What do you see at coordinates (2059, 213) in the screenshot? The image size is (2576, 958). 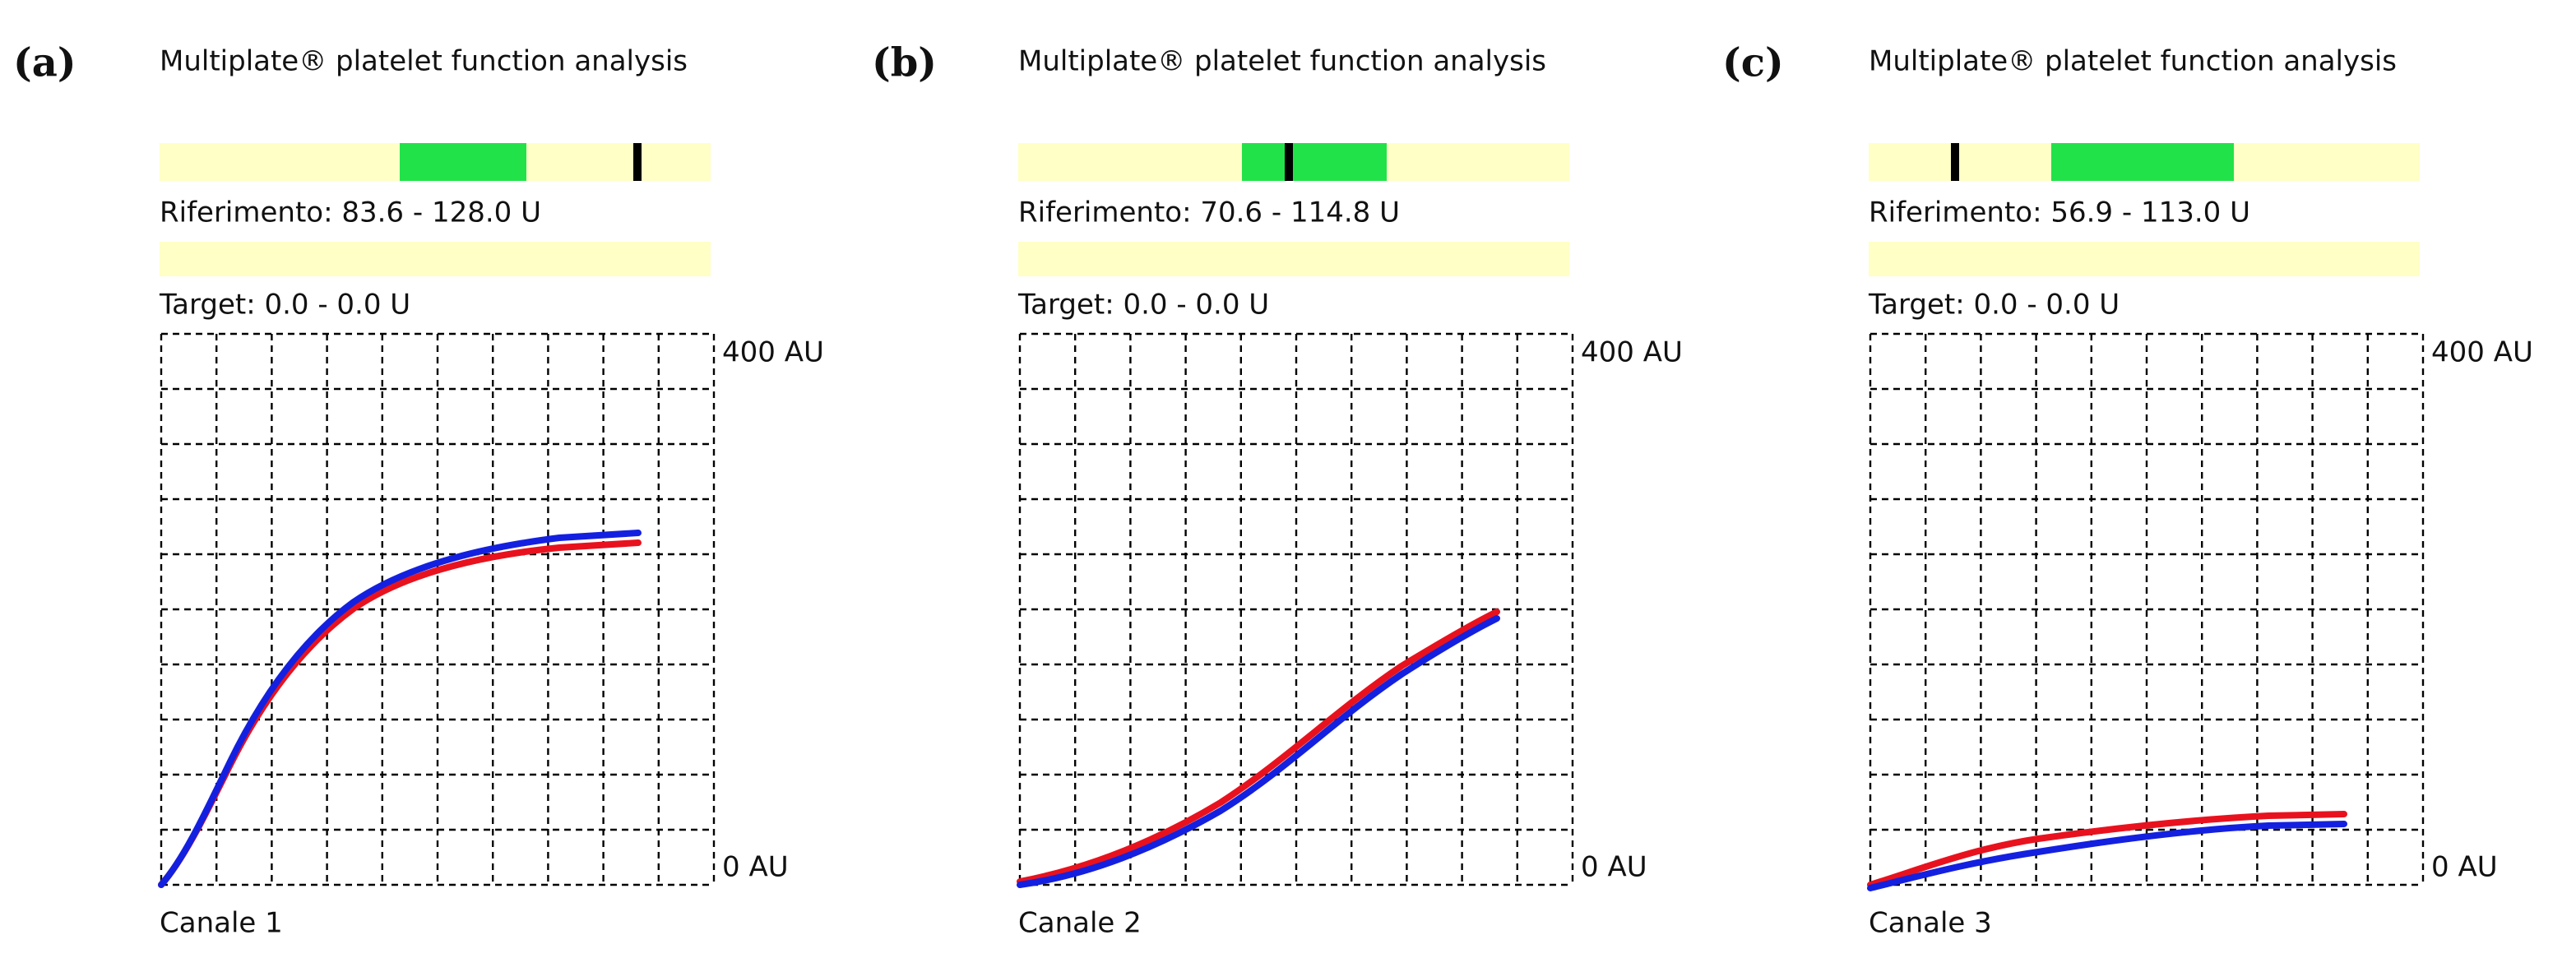 I see `reference-text: Riferimento: 56.9 - 113.0 U` at bounding box center [2059, 213].